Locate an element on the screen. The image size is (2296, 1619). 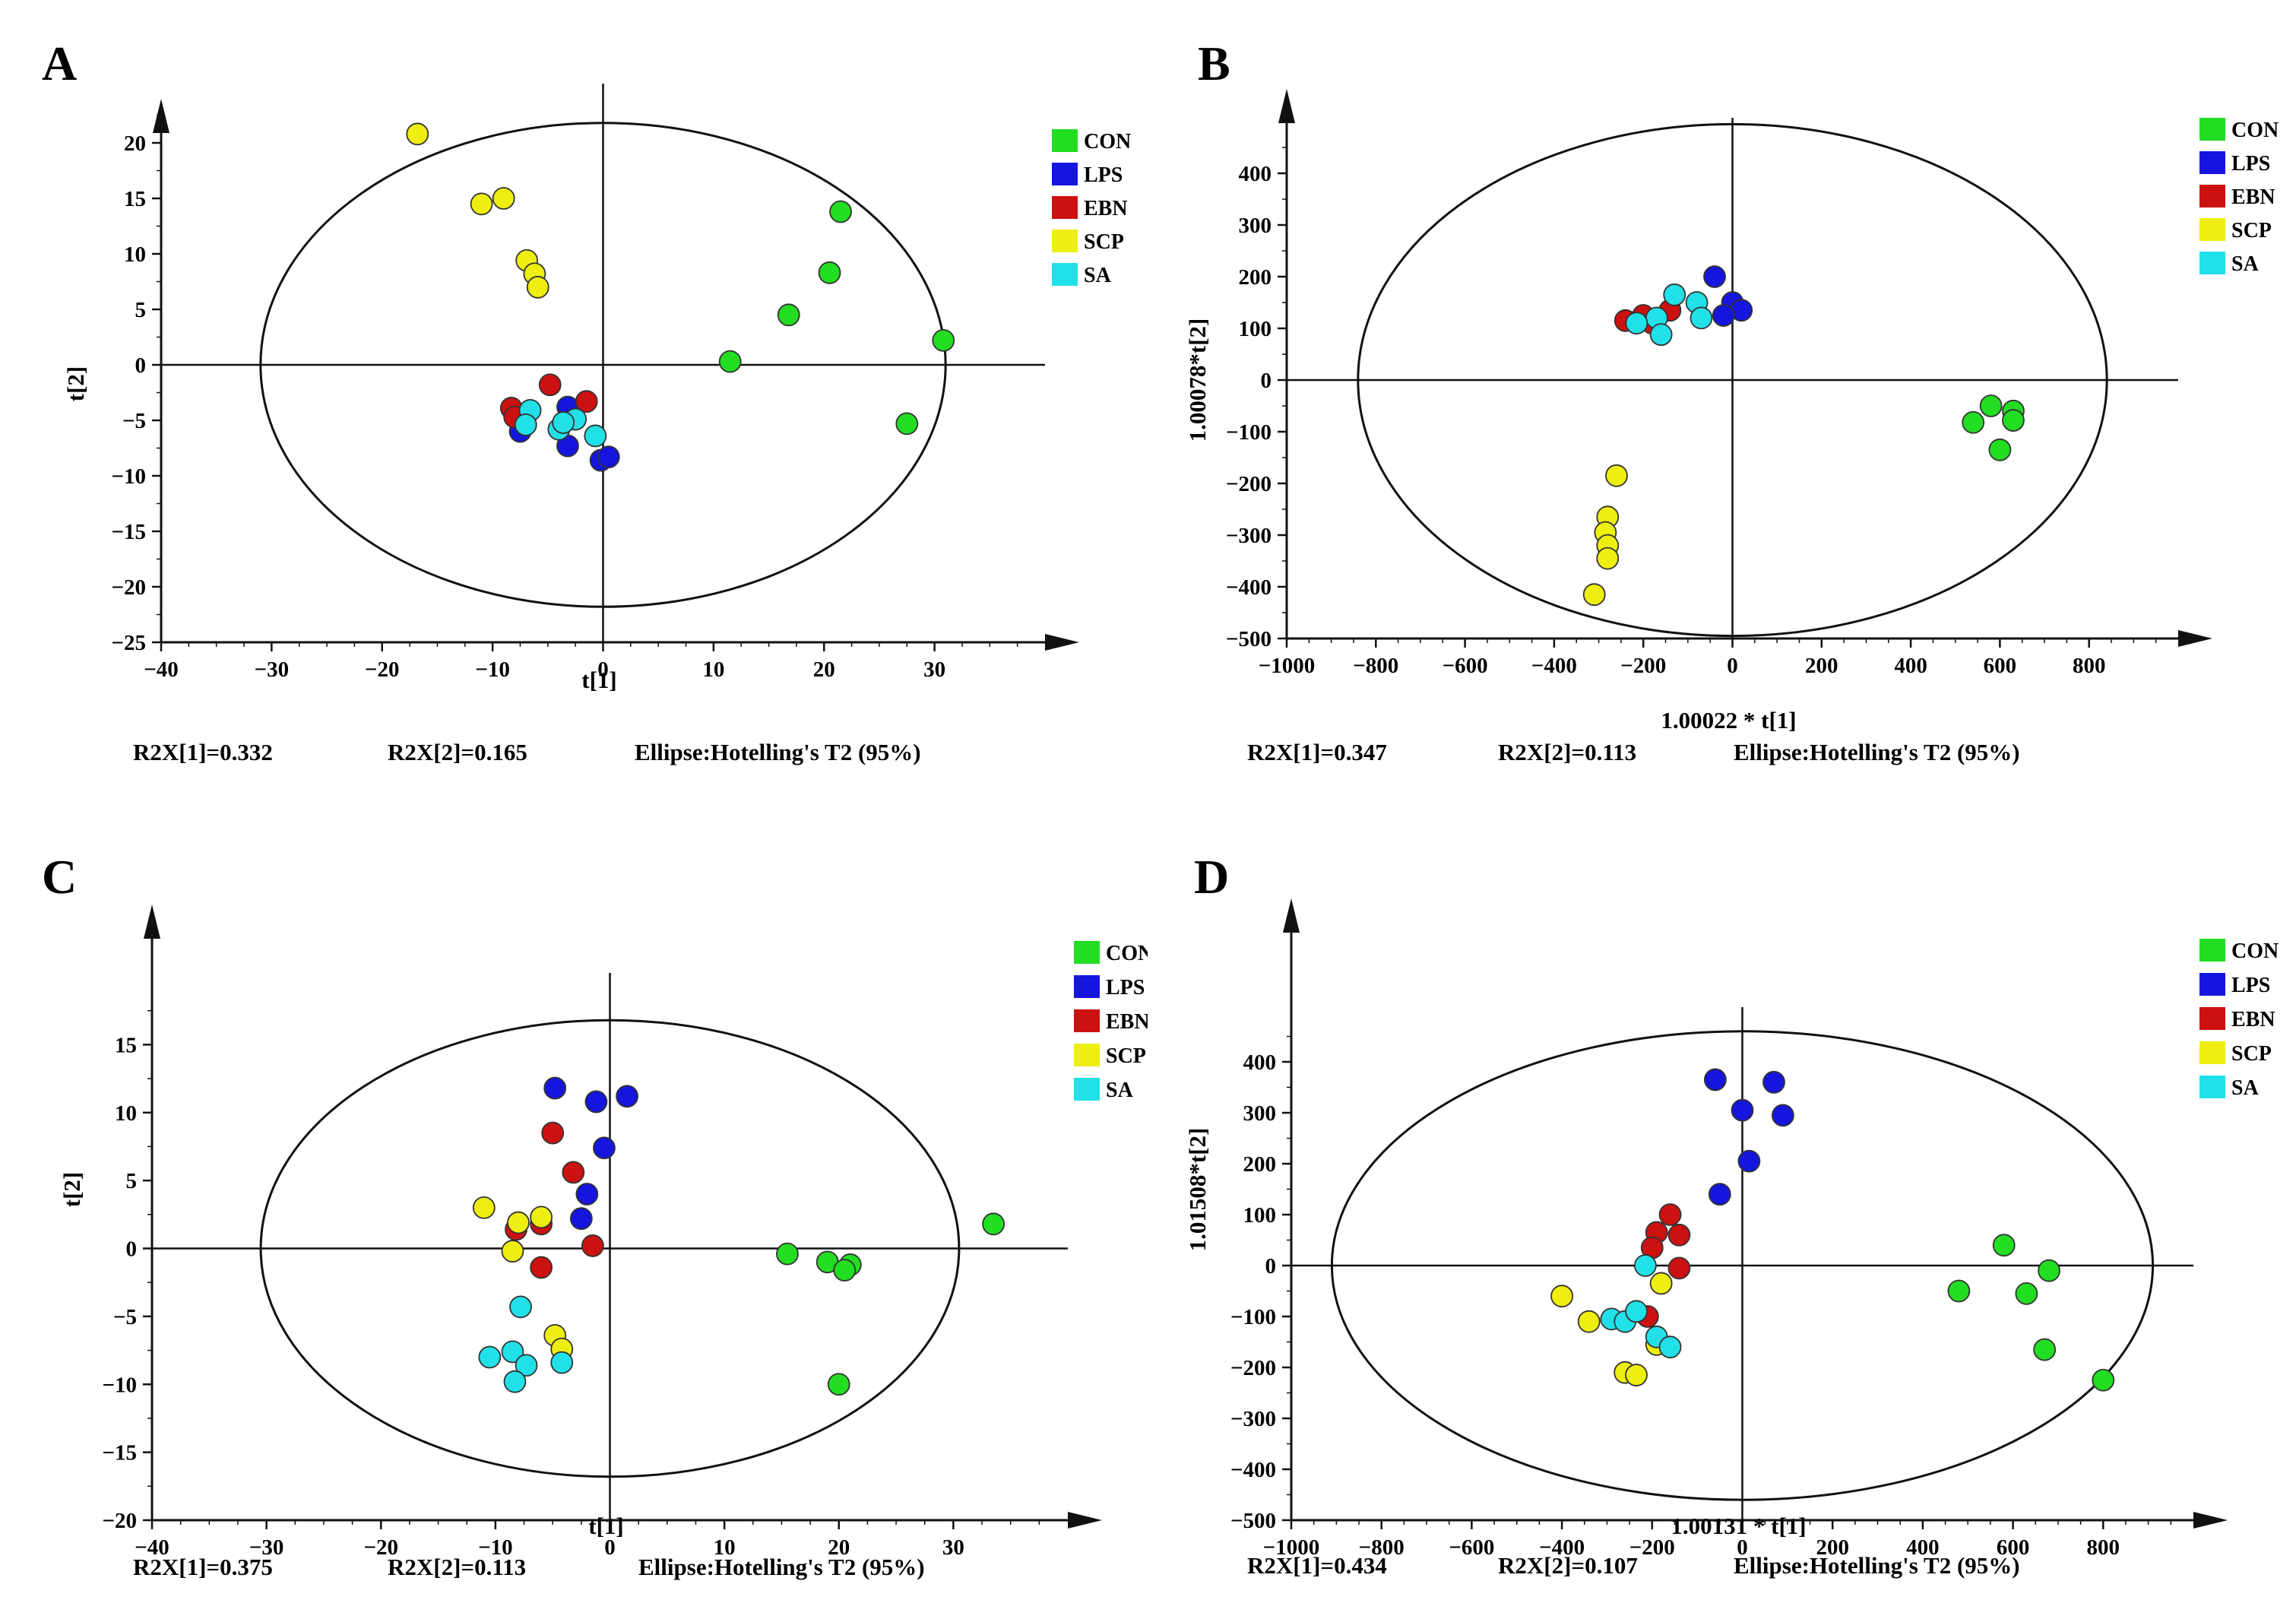
panel-label: D is located at coordinates (1211, 877).